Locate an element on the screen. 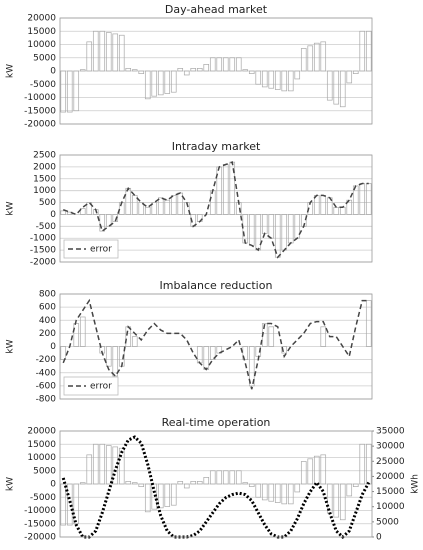  chart-title: Imbalance reduction is located at coordinates (216, 285).